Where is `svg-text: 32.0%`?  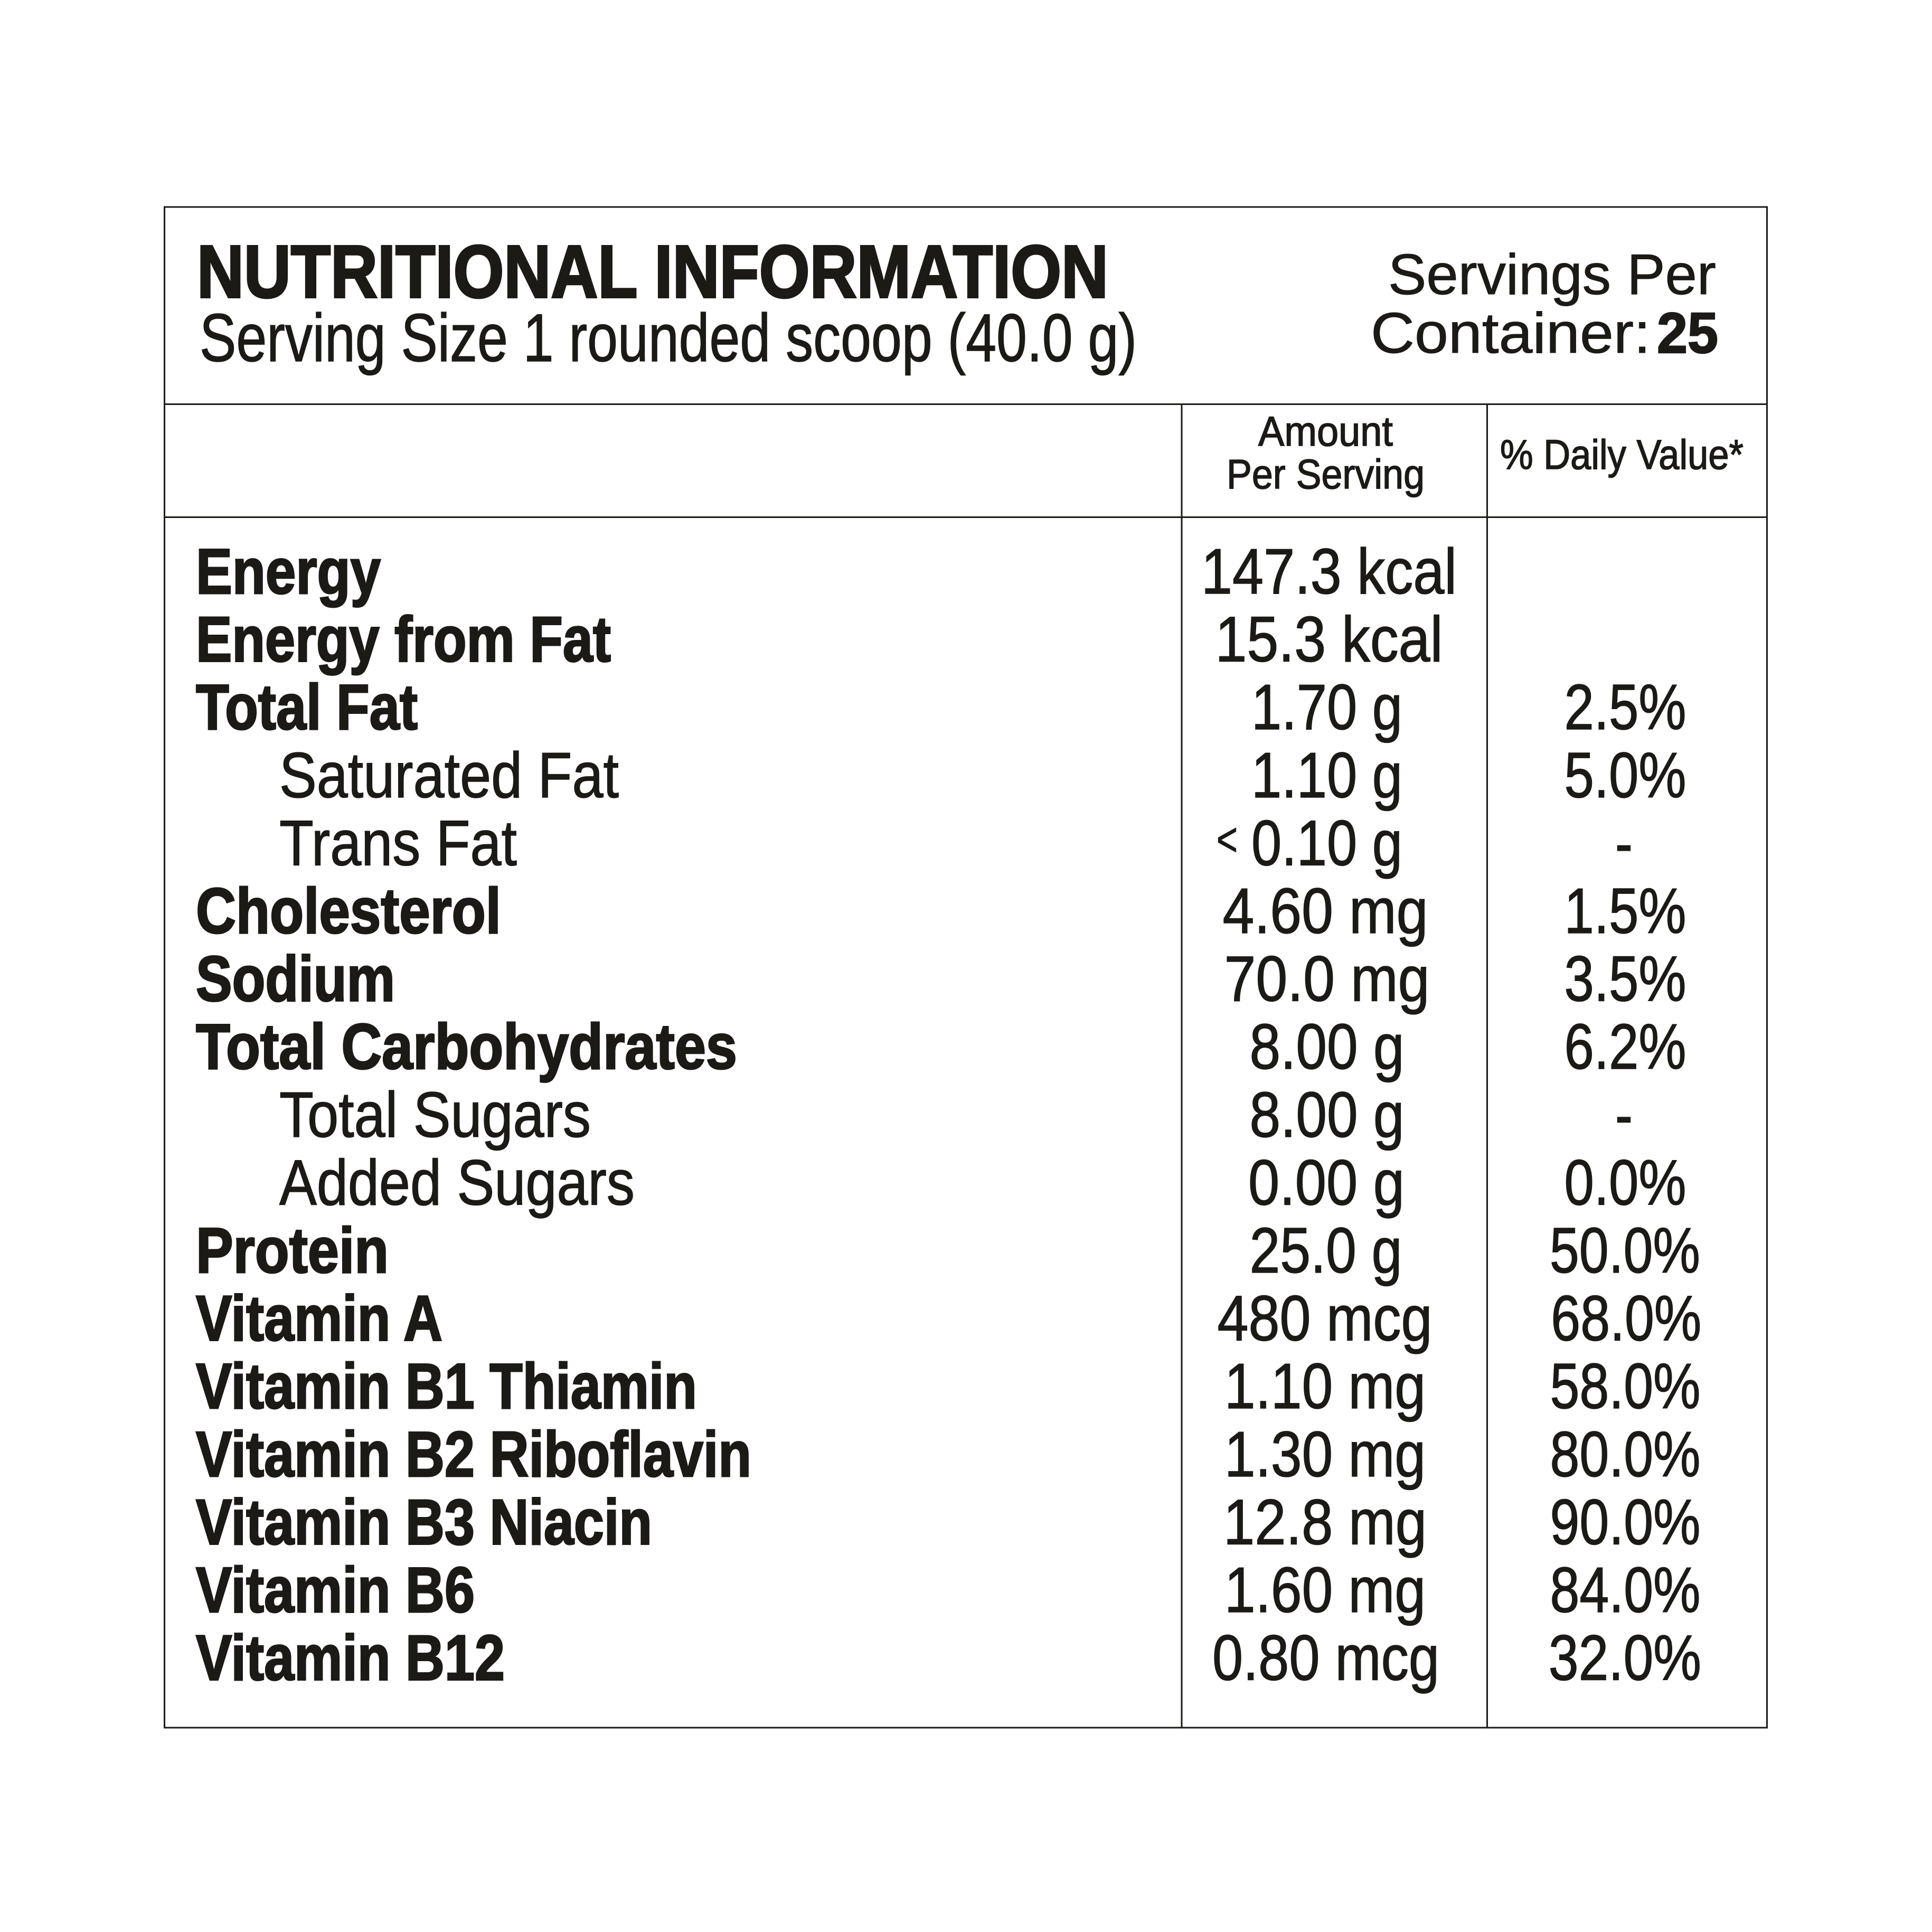 svg-text: 32.0% is located at coordinates (1625, 1658).